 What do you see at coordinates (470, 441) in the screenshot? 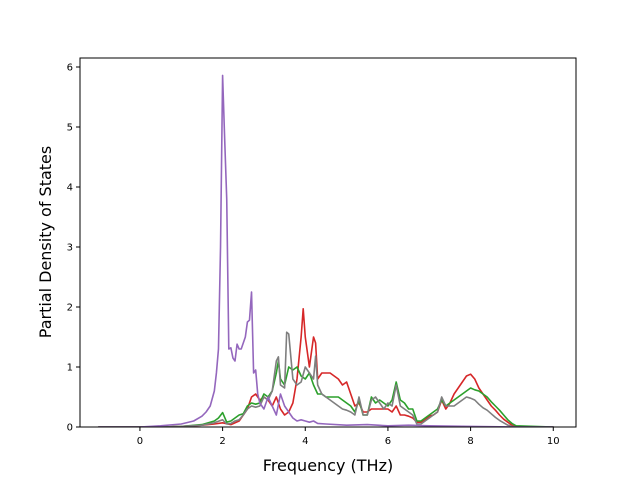
I see `x-tick-label: 8` at bounding box center [470, 441].